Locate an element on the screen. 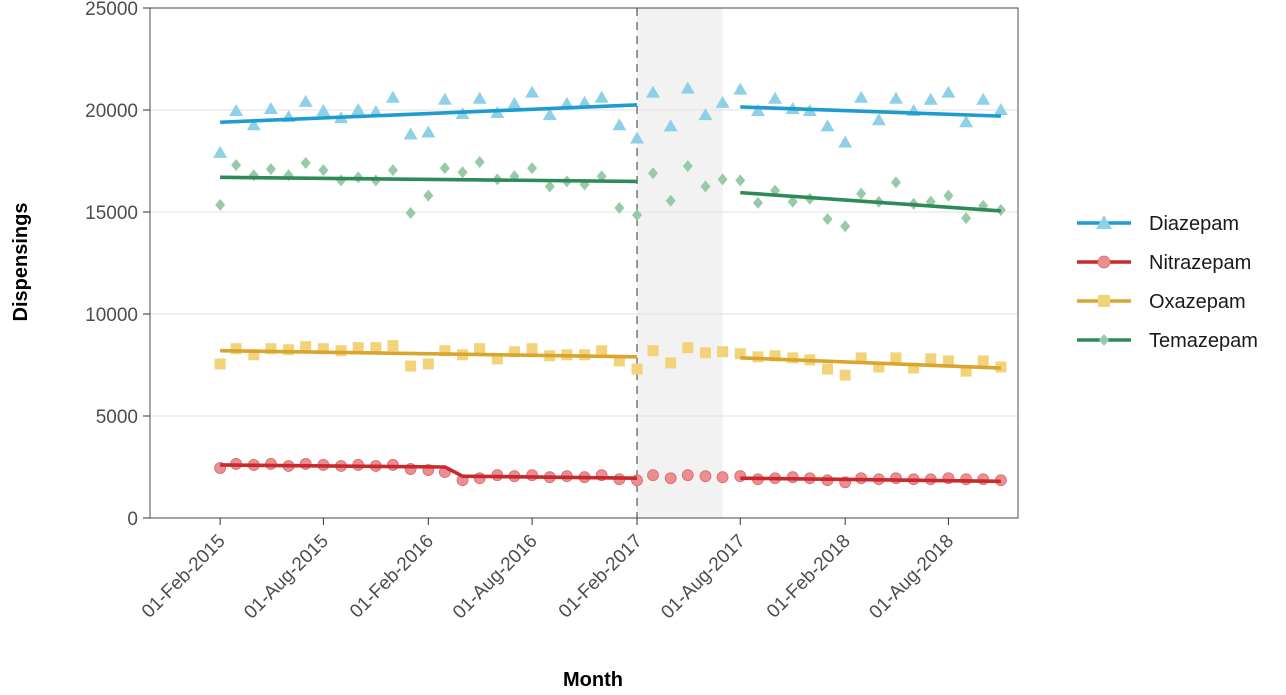 The image size is (1286, 695). legend-item-oxazepam: Oxazepam is located at coordinates (1161, 302).